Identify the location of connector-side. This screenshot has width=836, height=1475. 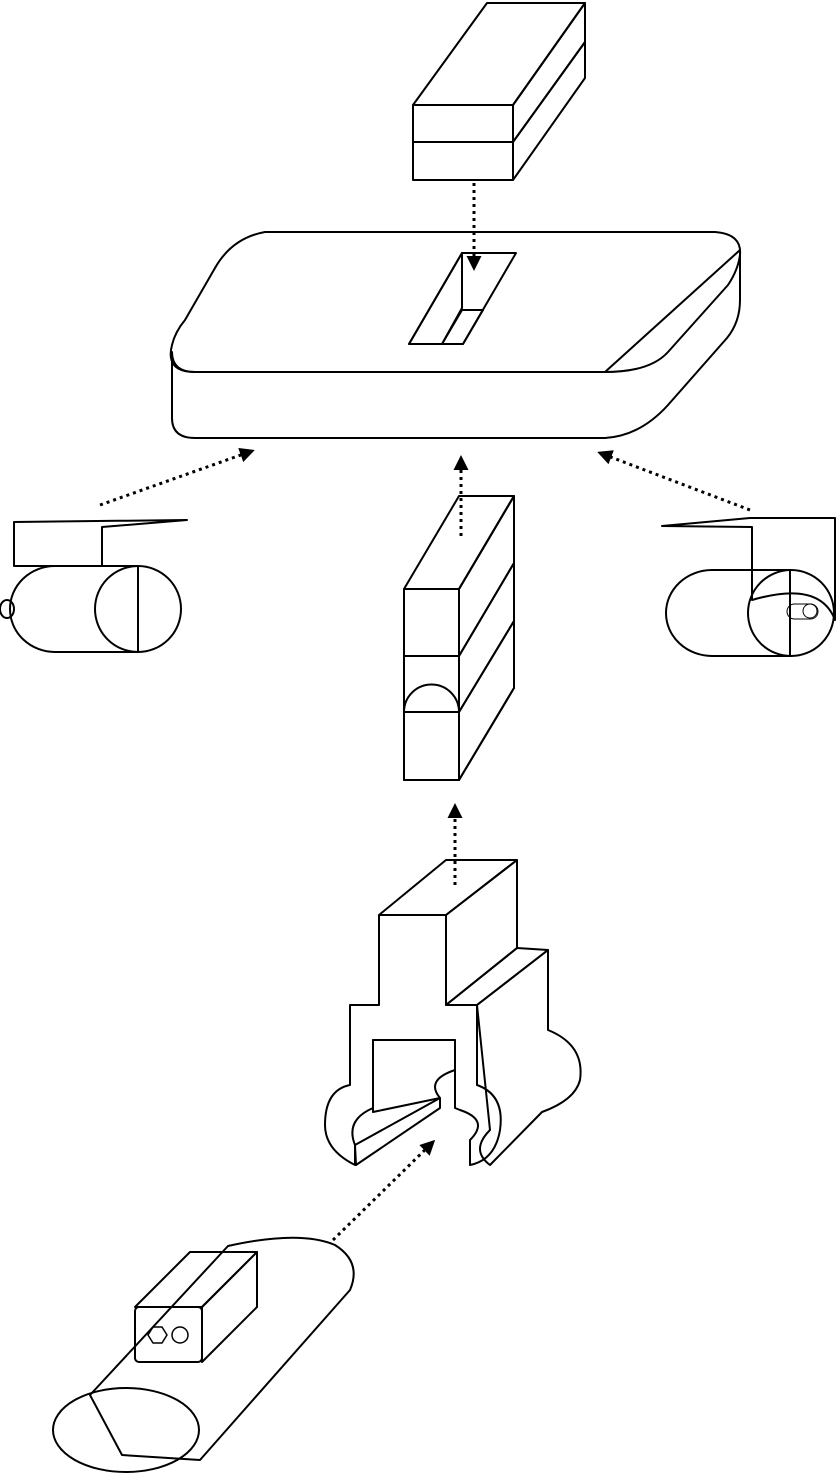
(229, 1307).